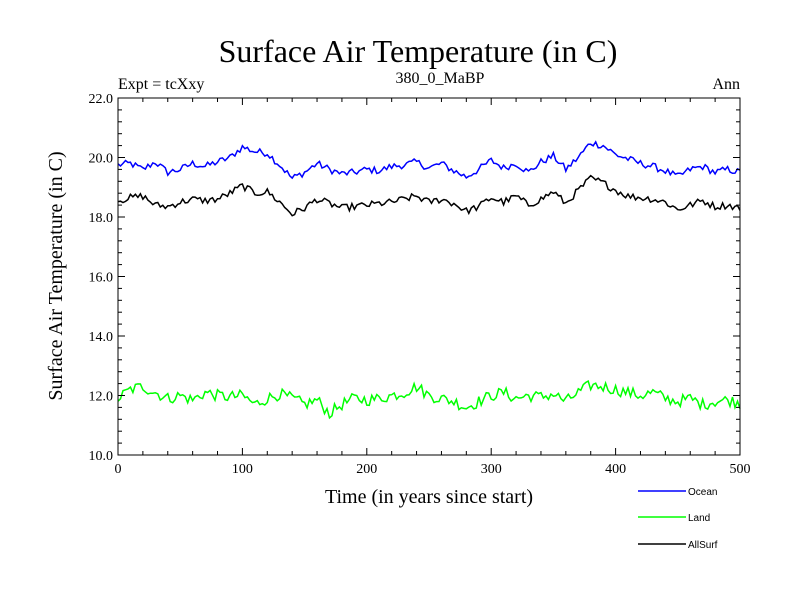 This screenshot has width=800, height=600. What do you see at coordinates (101, 456) in the screenshot?
I see `y-tick-label: 10.0` at bounding box center [101, 456].